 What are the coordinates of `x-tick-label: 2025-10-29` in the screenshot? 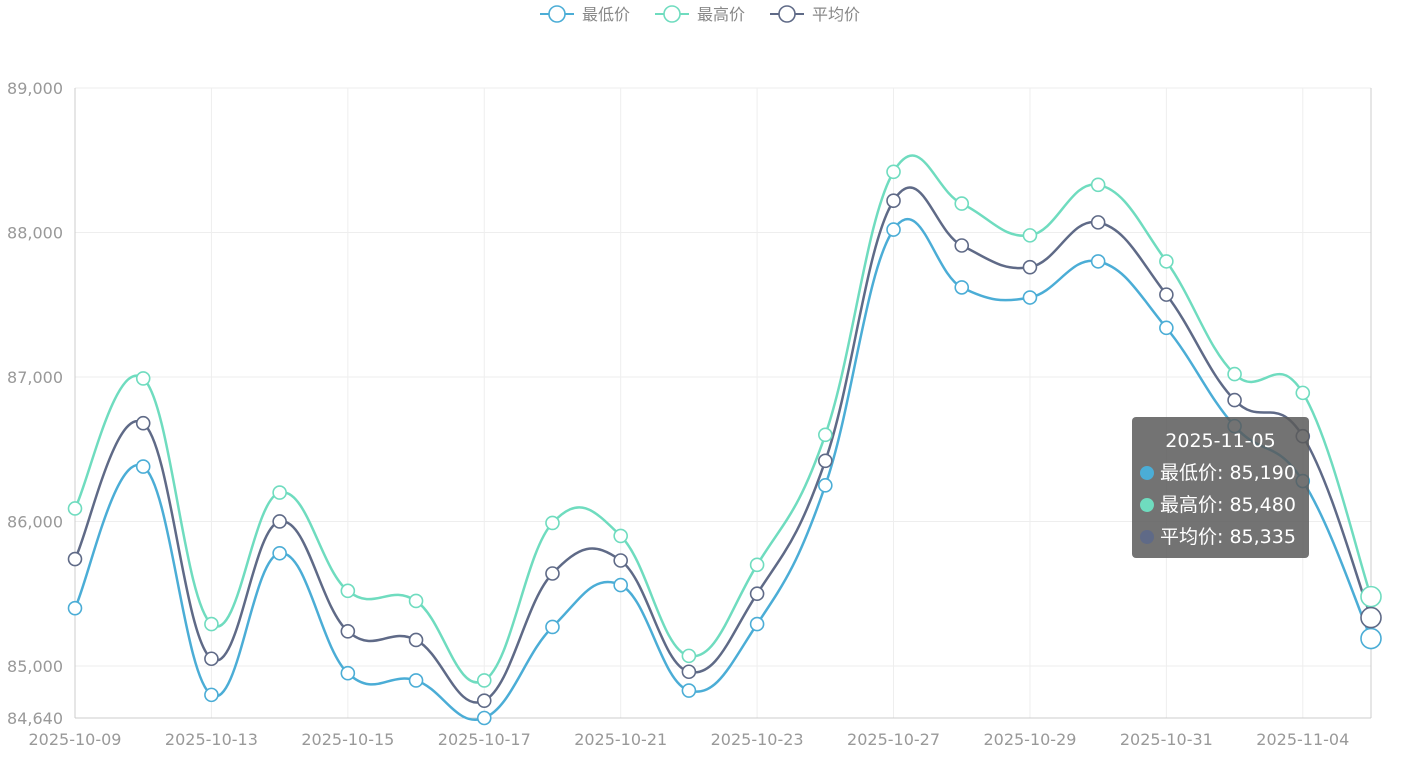 It's located at (1029, 739).